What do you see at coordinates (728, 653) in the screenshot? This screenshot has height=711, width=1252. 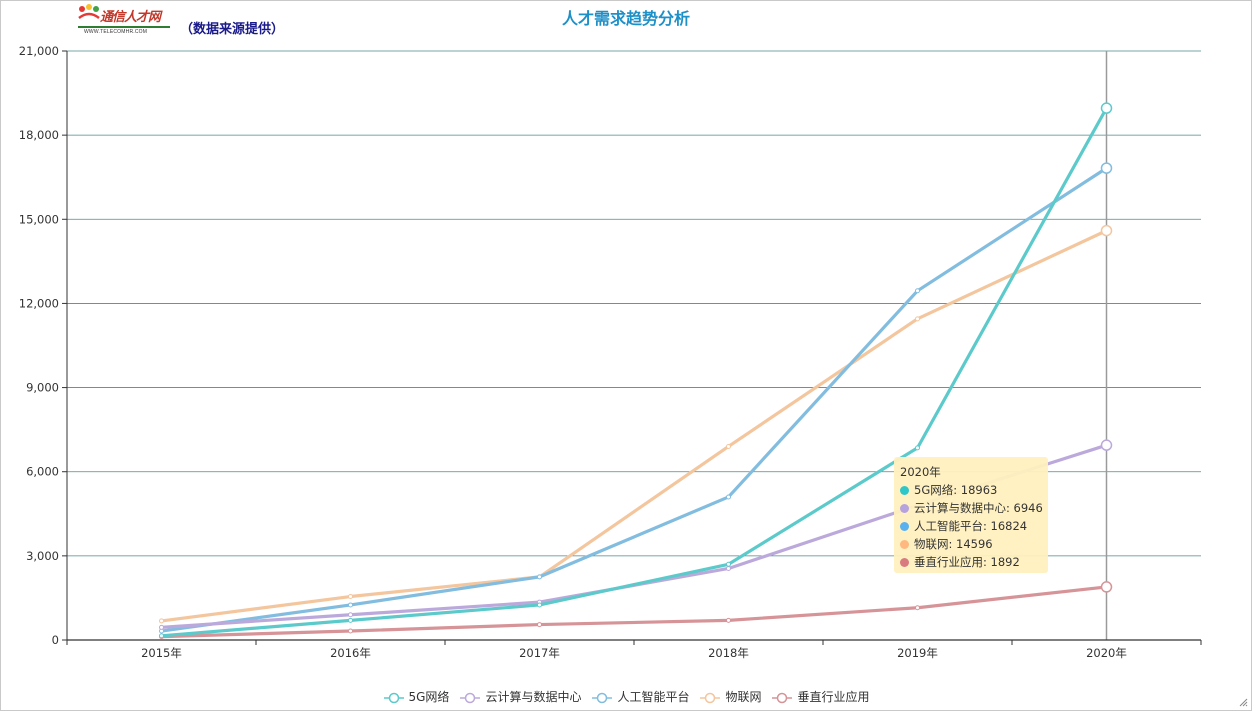 I see `x-tick-label: 2018年` at bounding box center [728, 653].